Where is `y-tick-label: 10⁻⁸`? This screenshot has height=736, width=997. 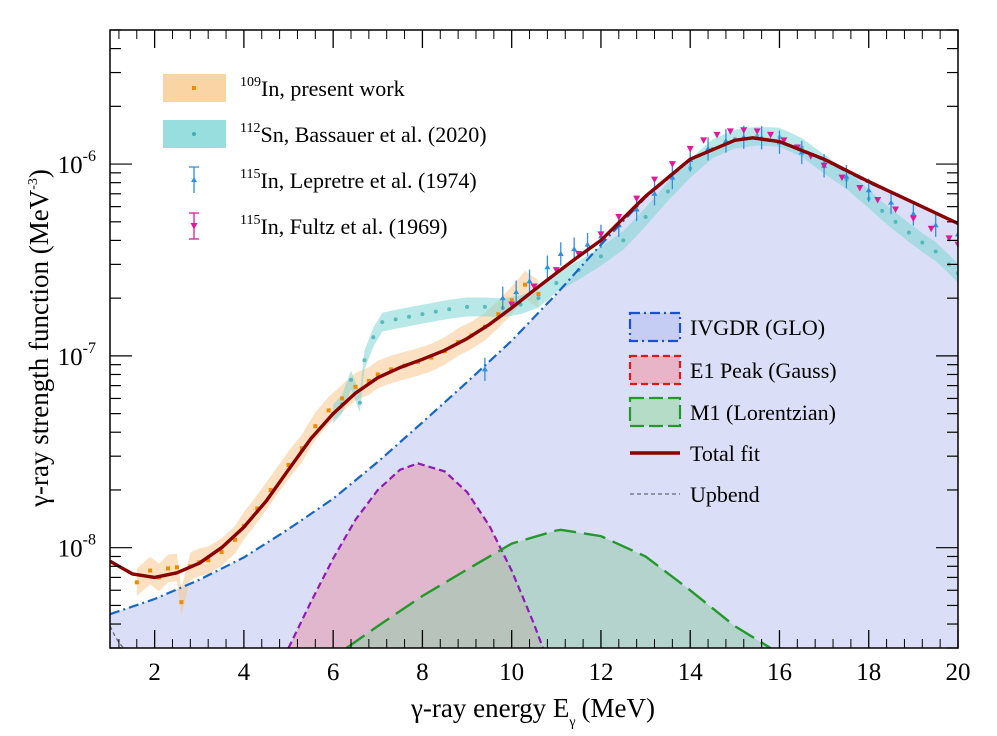
y-tick-label: 10⁻⁸ is located at coordinates (77, 547).